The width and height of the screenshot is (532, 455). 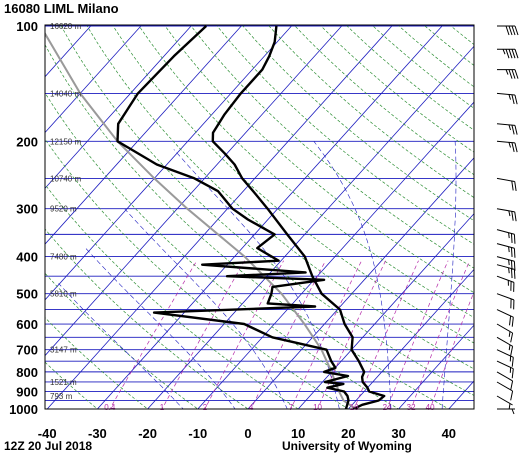 I want to click on sounding-date: 12Z 20 Jul 2018, so click(x=48, y=446).